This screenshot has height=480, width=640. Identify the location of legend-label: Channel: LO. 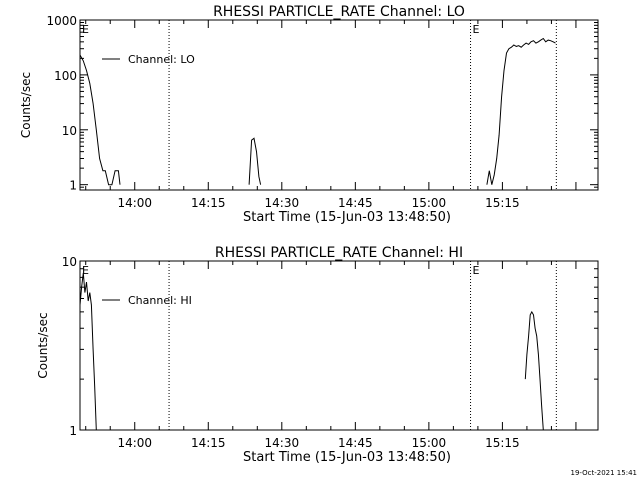
(161, 59).